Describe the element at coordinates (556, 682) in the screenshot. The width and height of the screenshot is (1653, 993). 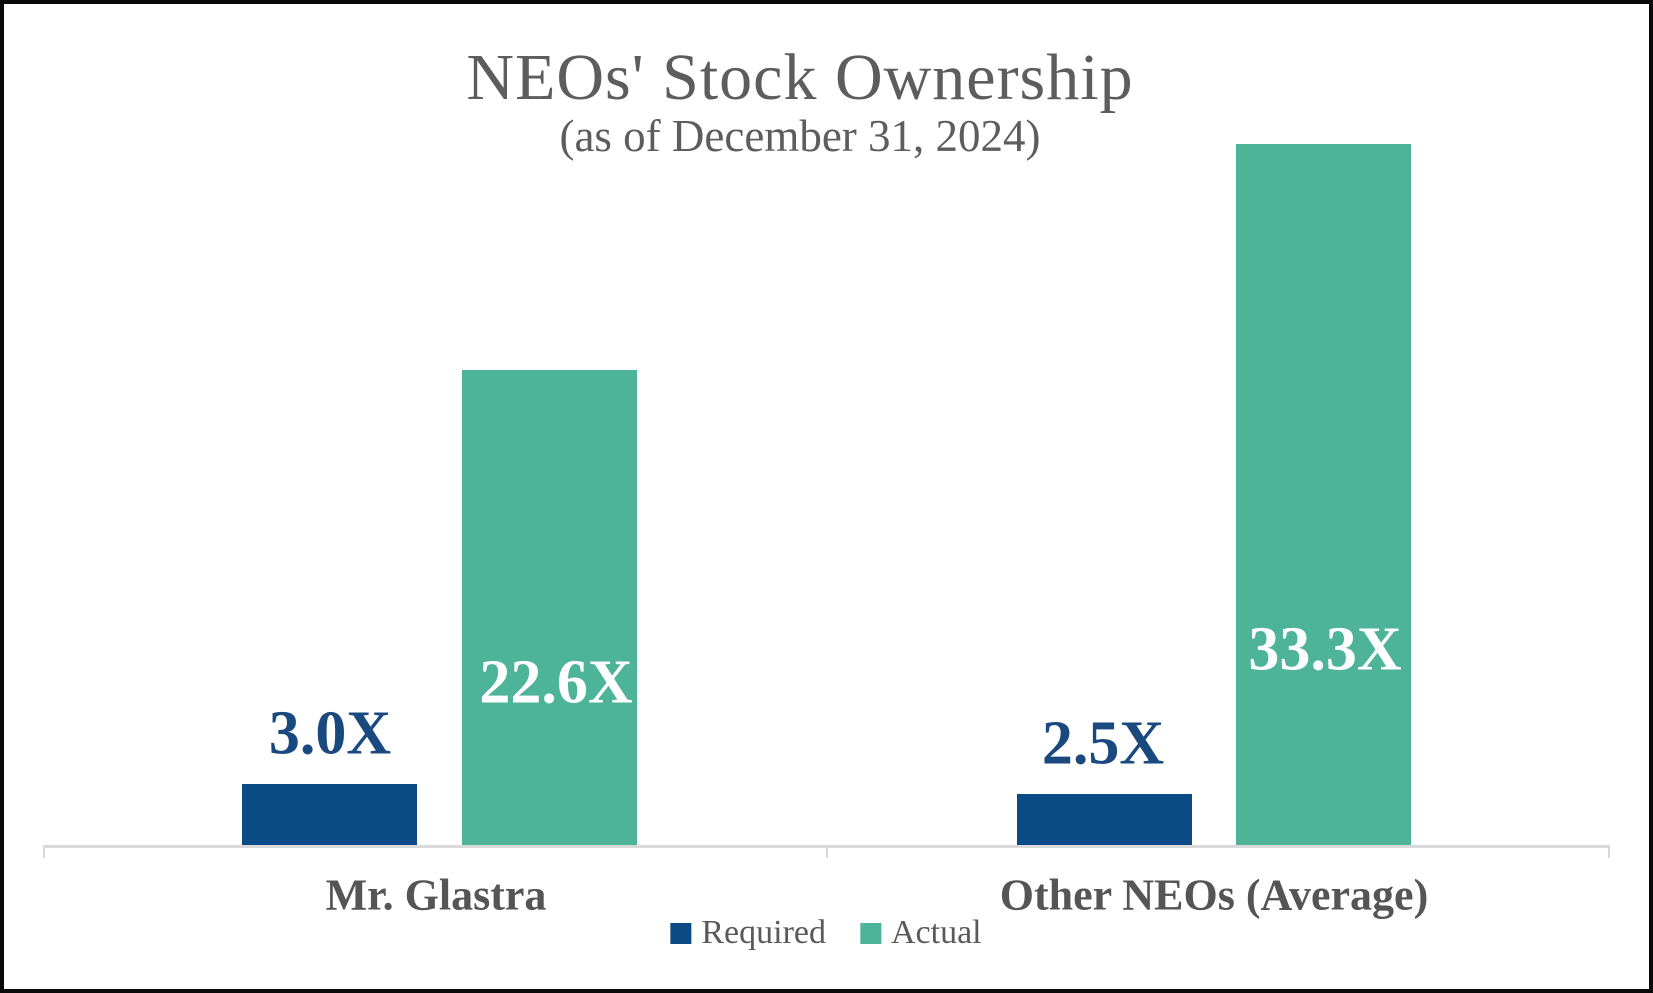
I see `value-label-actual-mr-glastra: 22.6X` at that location.